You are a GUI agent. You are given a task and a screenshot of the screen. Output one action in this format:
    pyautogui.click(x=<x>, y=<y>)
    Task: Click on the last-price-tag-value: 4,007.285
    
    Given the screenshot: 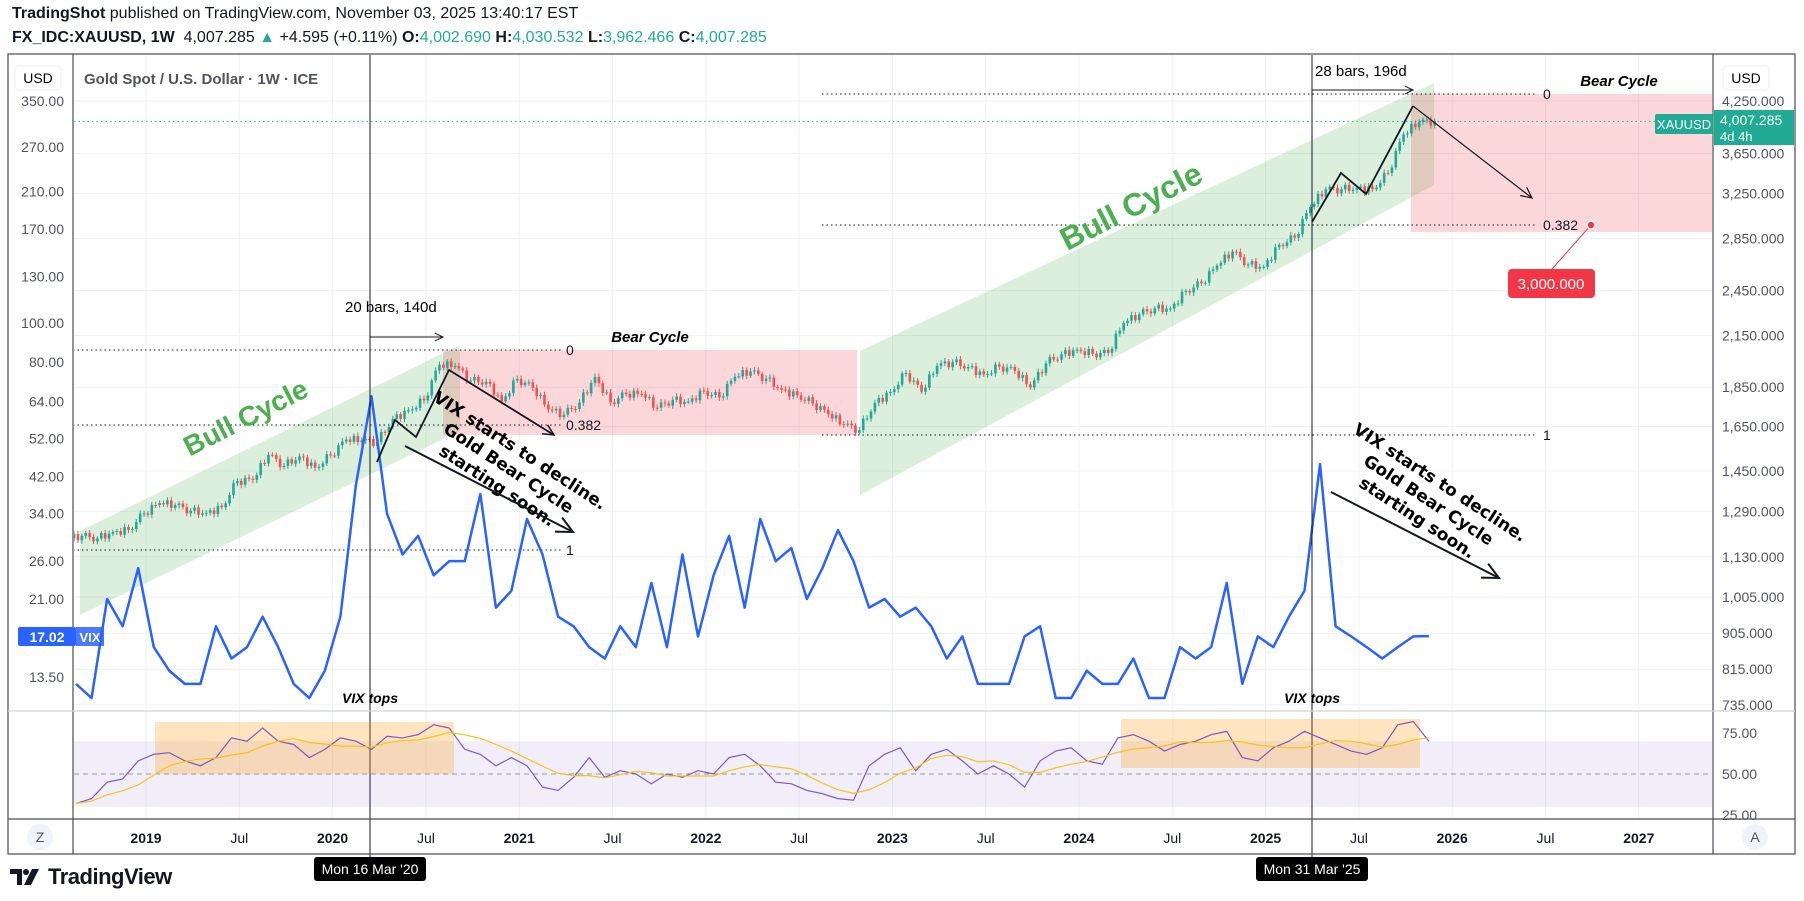 What is the action you would take?
    pyautogui.click(x=1751, y=120)
    